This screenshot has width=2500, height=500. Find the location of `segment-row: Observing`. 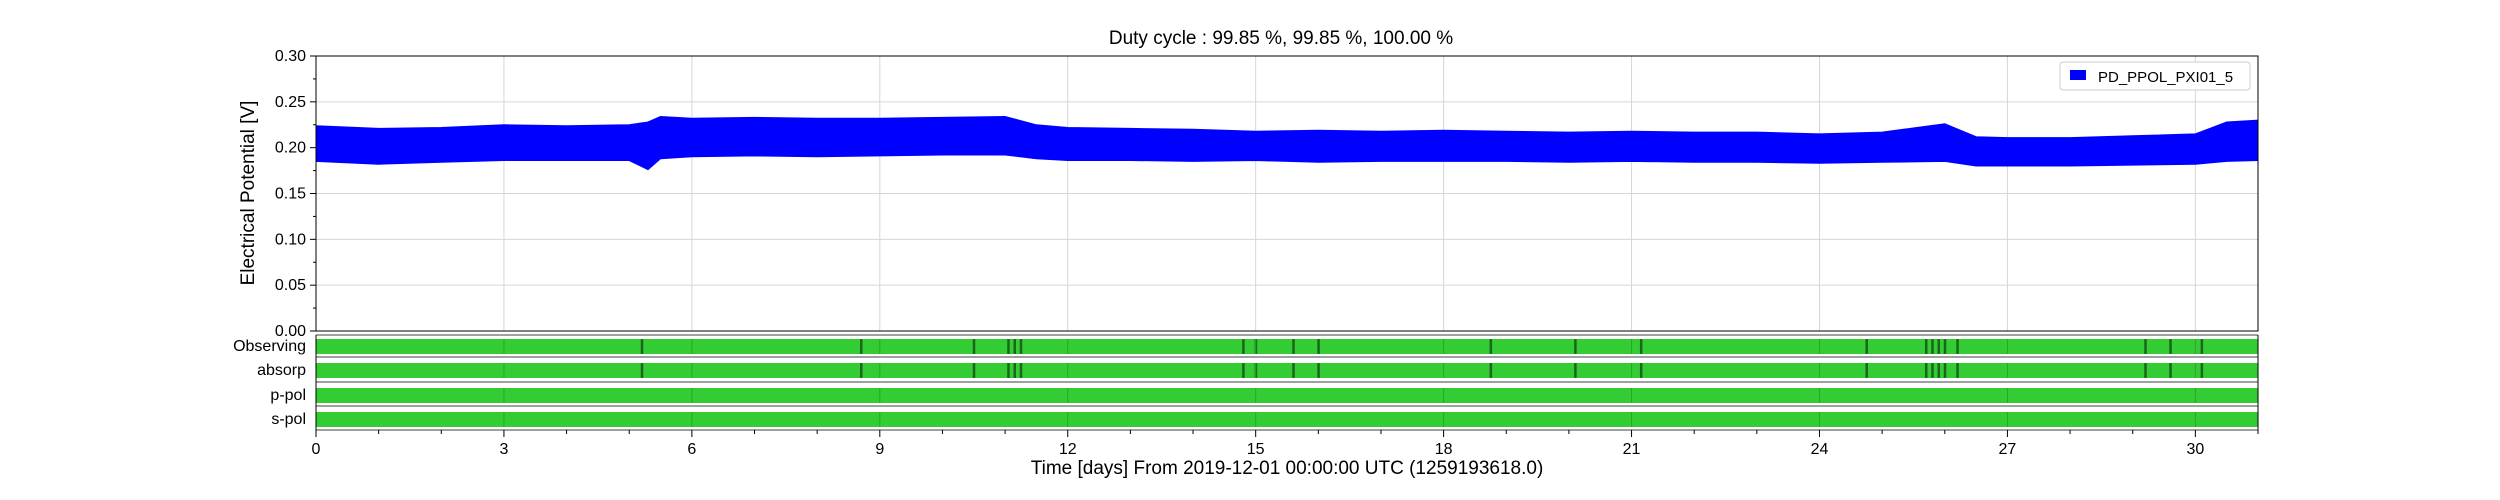

segment-row: Observing is located at coordinates (1245, 346).